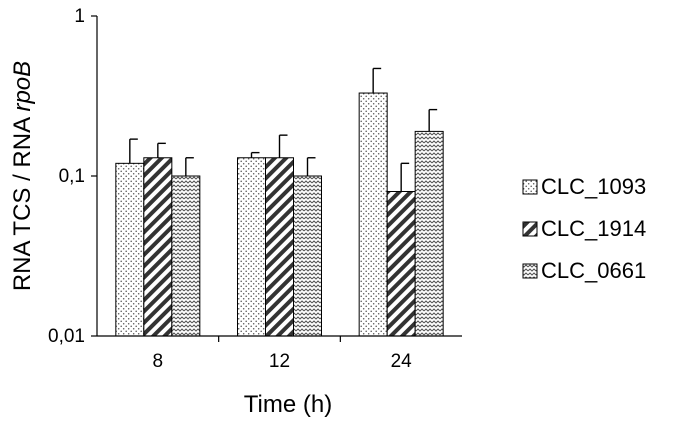 The height and width of the screenshot is (425, 687). Describe the element at coordinates (593, 270) in the screenshot. I see `legend-label-clc_0661: CLC_0661` at that location.